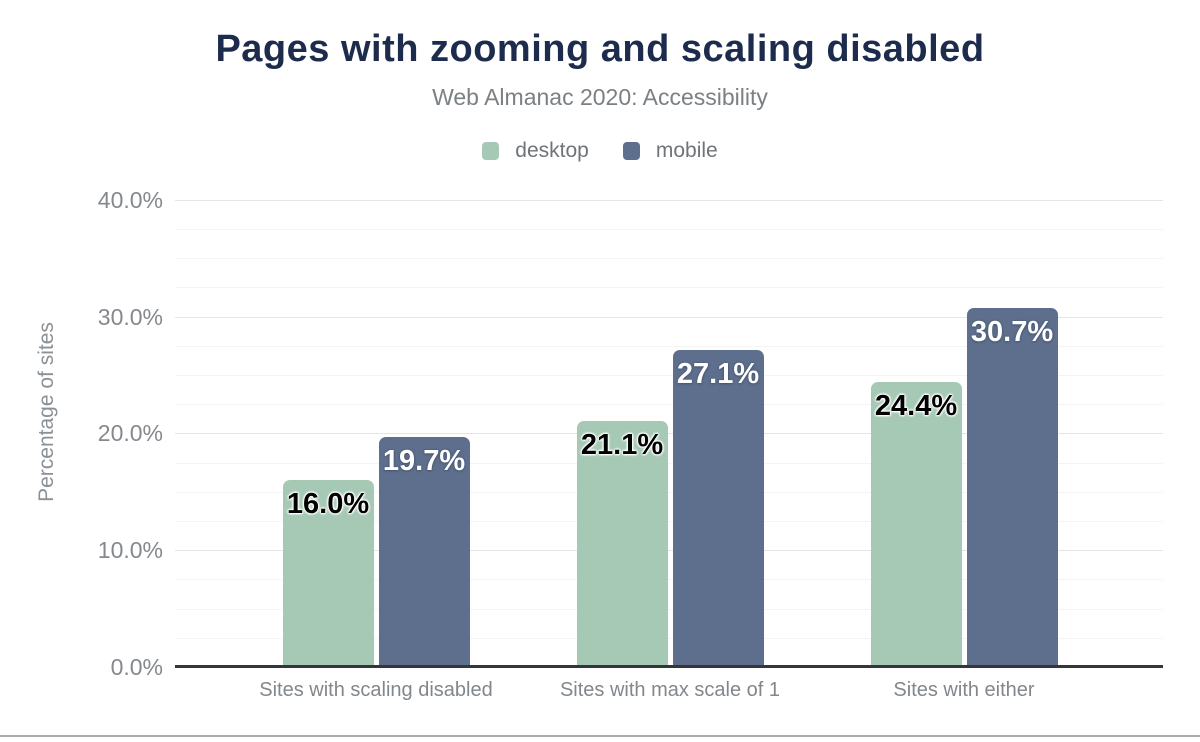 Image resolution: width=1200 pixels, height=742 pixels. Describe the element at coordinates (622, 543) in the screenshot. I see `bar-desktop-1: 21.1%` at that location.